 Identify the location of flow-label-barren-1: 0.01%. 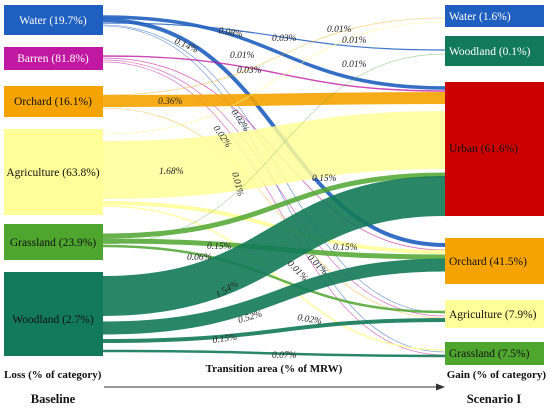
(242, 56).